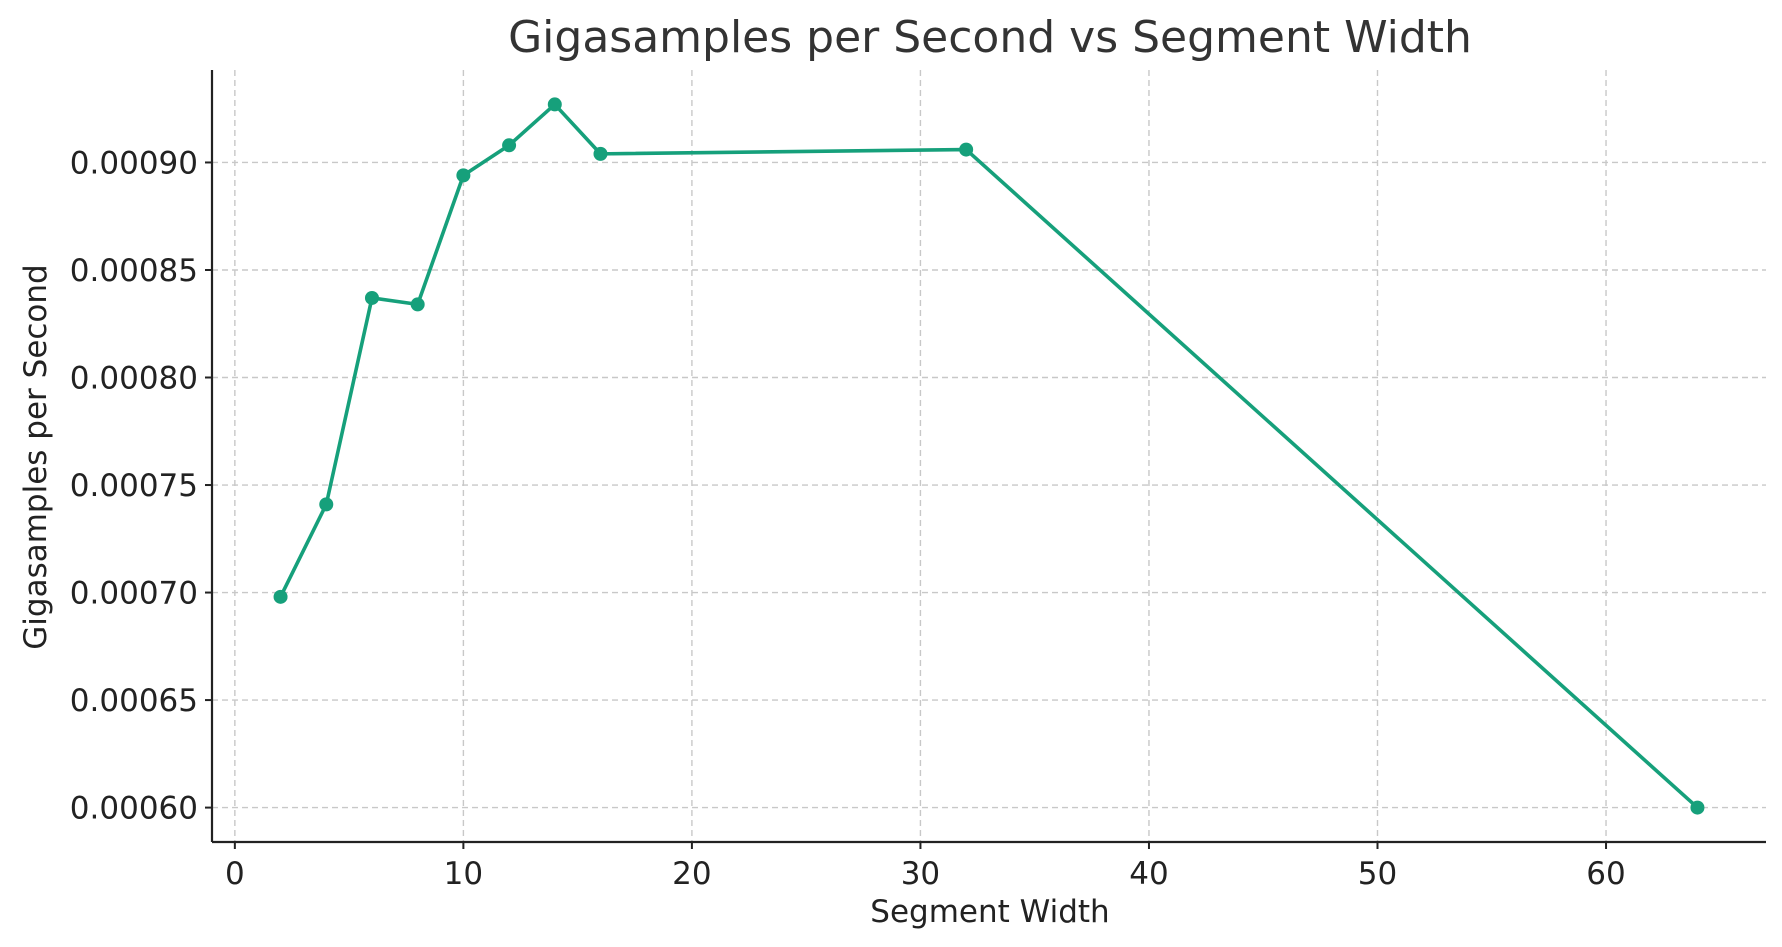  What do you see at coordinates (134, 271) in the screenshot?
I see `y-tick-label: 0.00085` at bounding box center [134, 271].